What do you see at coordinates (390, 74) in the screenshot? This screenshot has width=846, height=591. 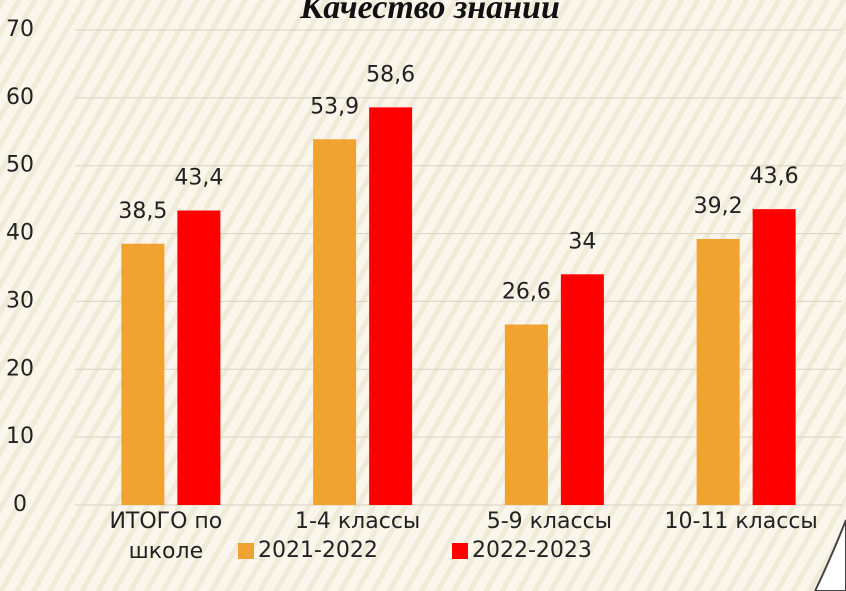 I see `data-label: 58,6` at bounding box center [390, 74].